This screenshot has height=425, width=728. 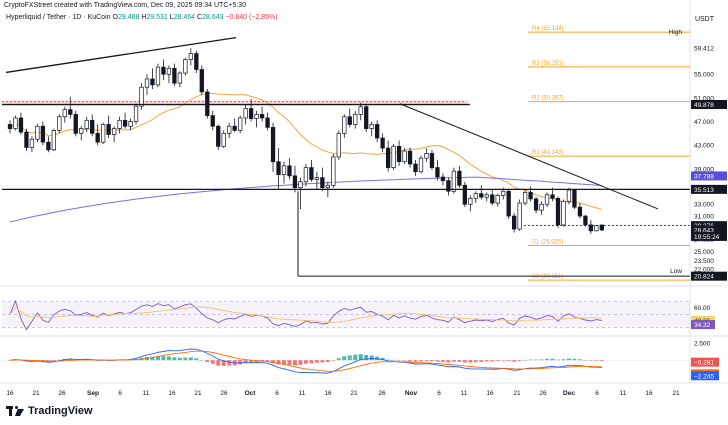 I want to click on fib-label: S2 (20.151), so click(x=547, y=277).